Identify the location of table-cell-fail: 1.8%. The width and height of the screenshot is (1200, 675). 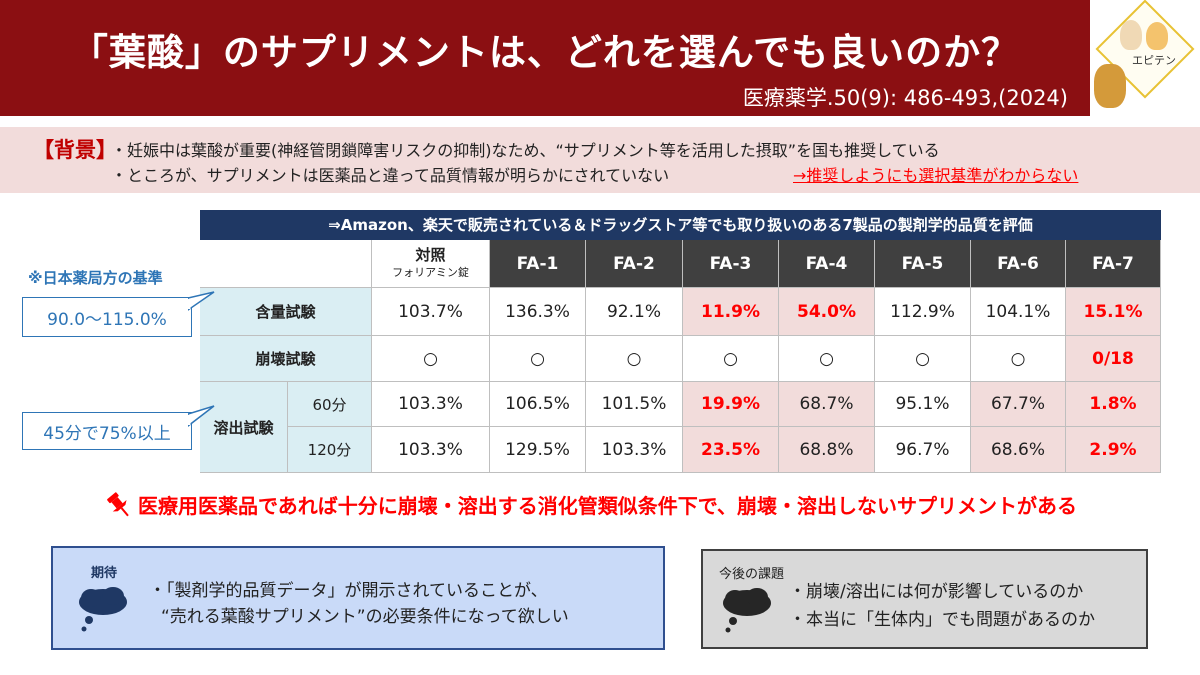
(1113, 404).